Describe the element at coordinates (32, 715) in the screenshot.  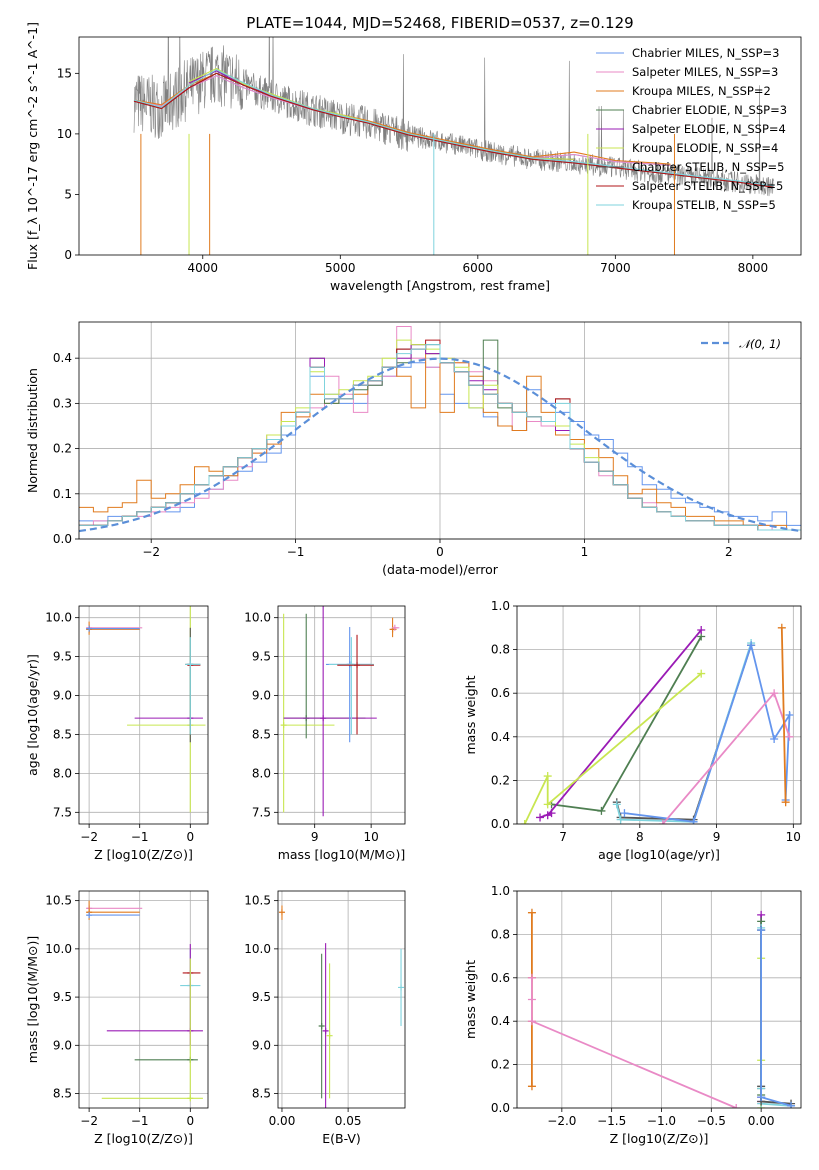
I see `y-axis-label: age [log10(age/yr)]` at that location.